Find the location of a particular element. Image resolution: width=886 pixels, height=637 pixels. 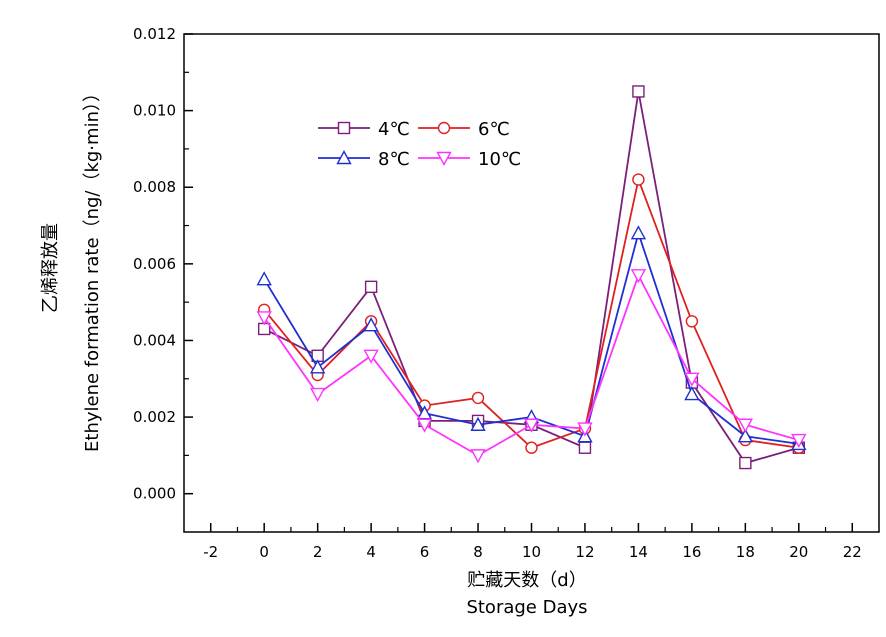

y-axis-label-en: Ethylene formation rate（ng/（kg·min）） is located at coordinates (92, 268).